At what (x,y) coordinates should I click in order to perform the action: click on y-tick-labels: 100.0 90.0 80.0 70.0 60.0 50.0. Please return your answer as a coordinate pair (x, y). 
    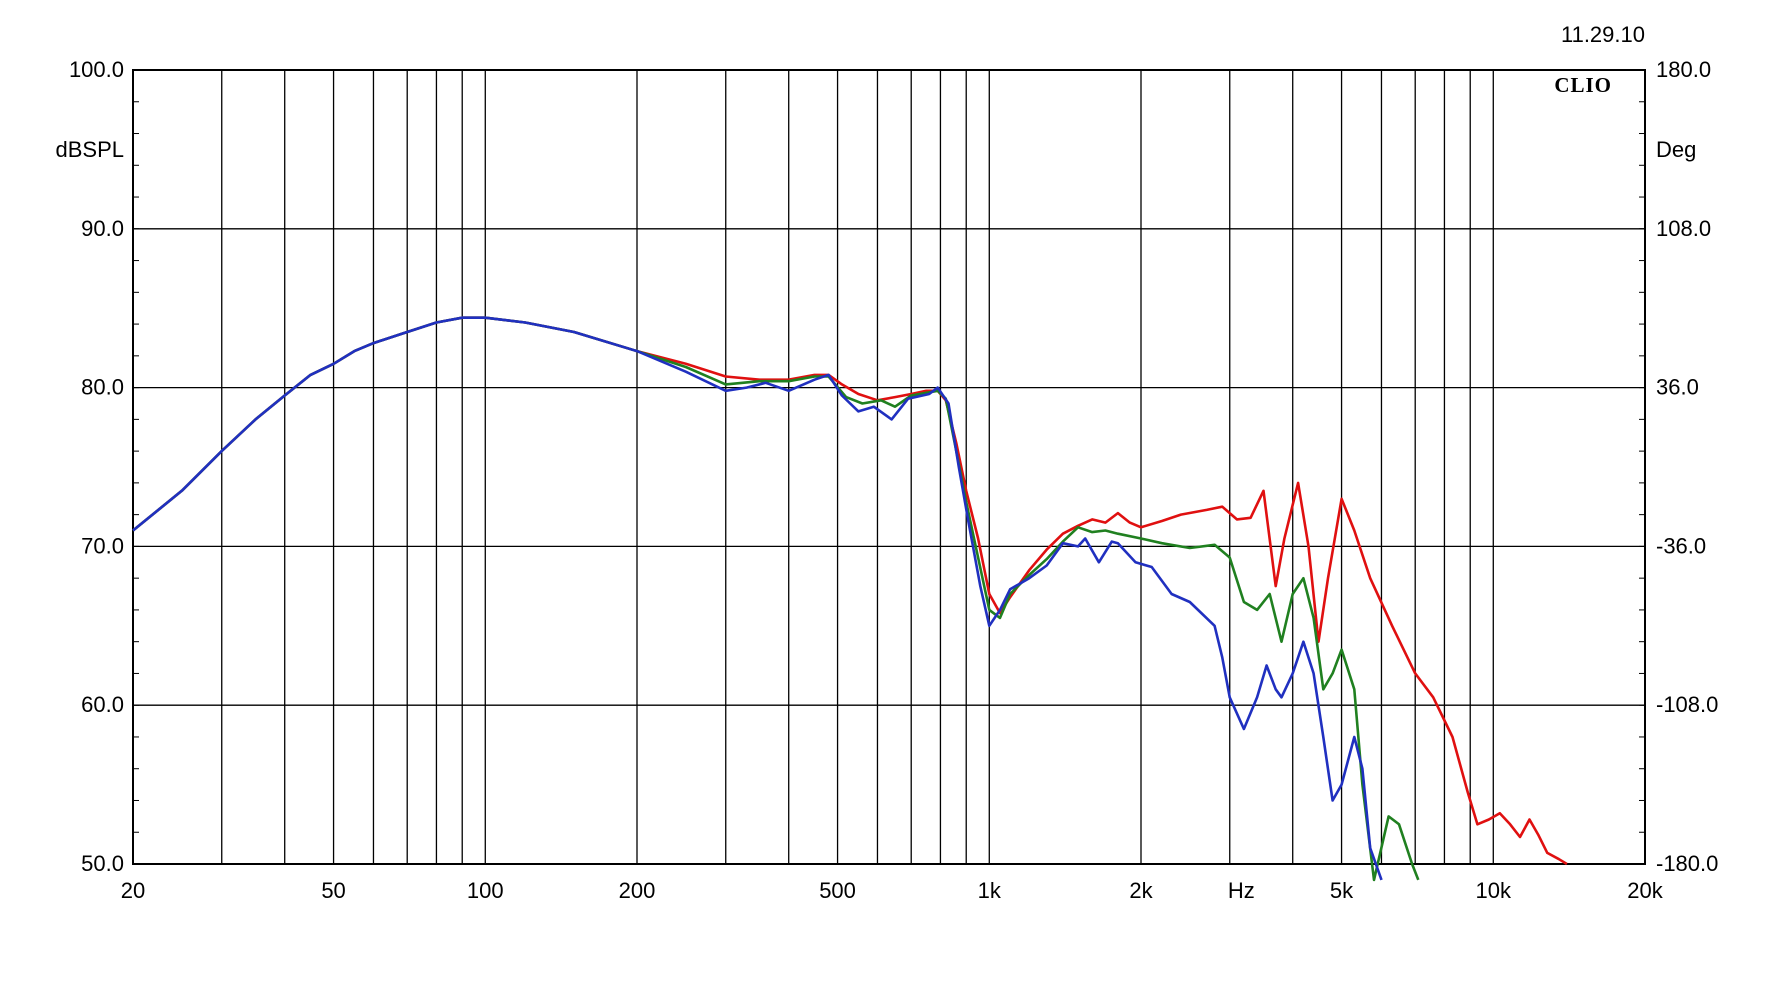
    Looking at the image, I should click on (96, 466).